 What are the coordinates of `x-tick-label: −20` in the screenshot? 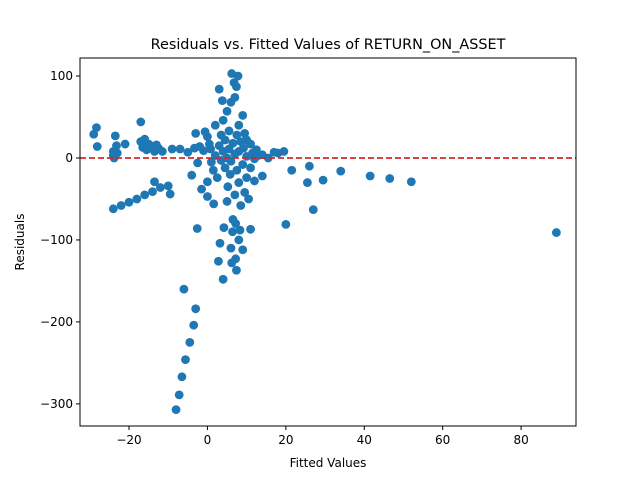 It's located at (128, 440).